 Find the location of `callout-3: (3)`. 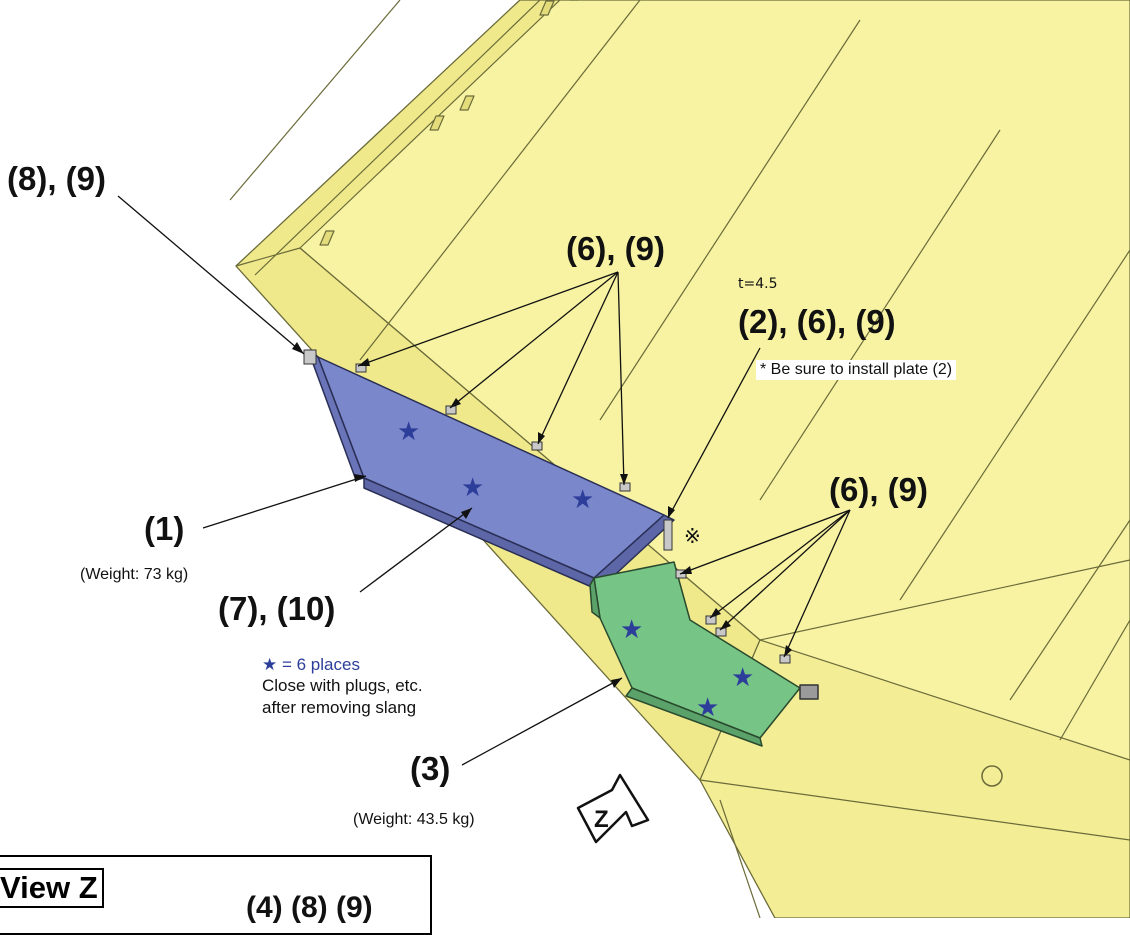

callout-3: (3) is located at coordinates (430, 768).